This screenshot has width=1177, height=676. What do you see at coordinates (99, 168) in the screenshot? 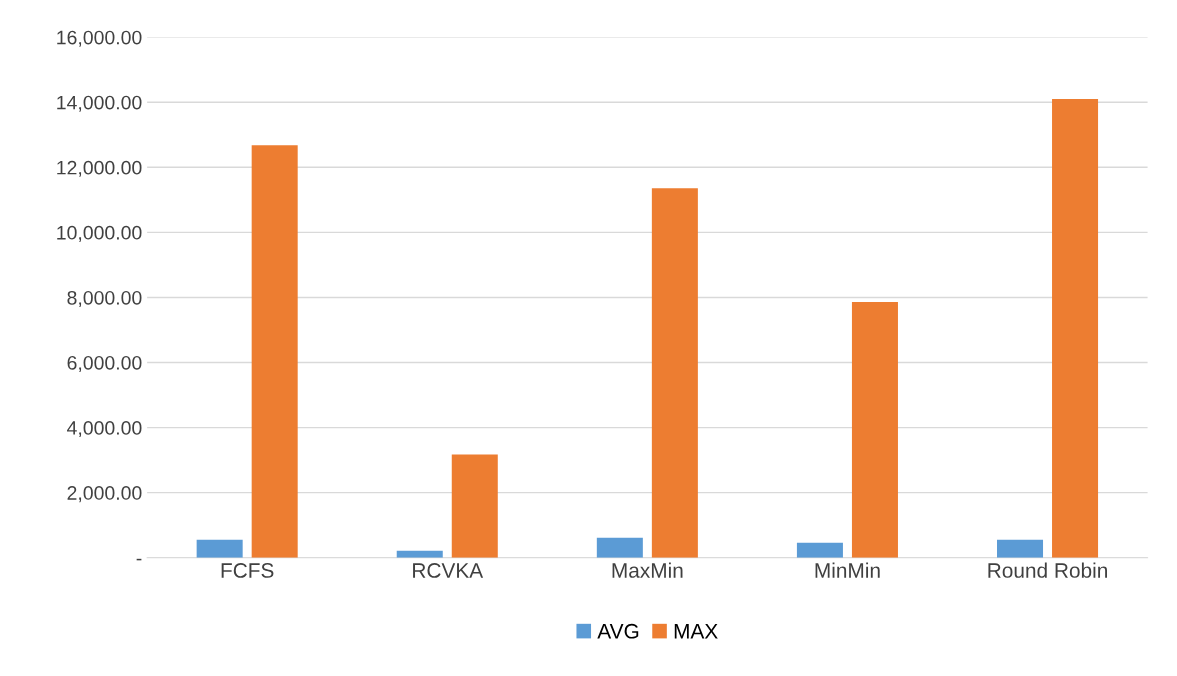
I see `y-tick-label: 12,000.00` at bounding box center [99, 168].